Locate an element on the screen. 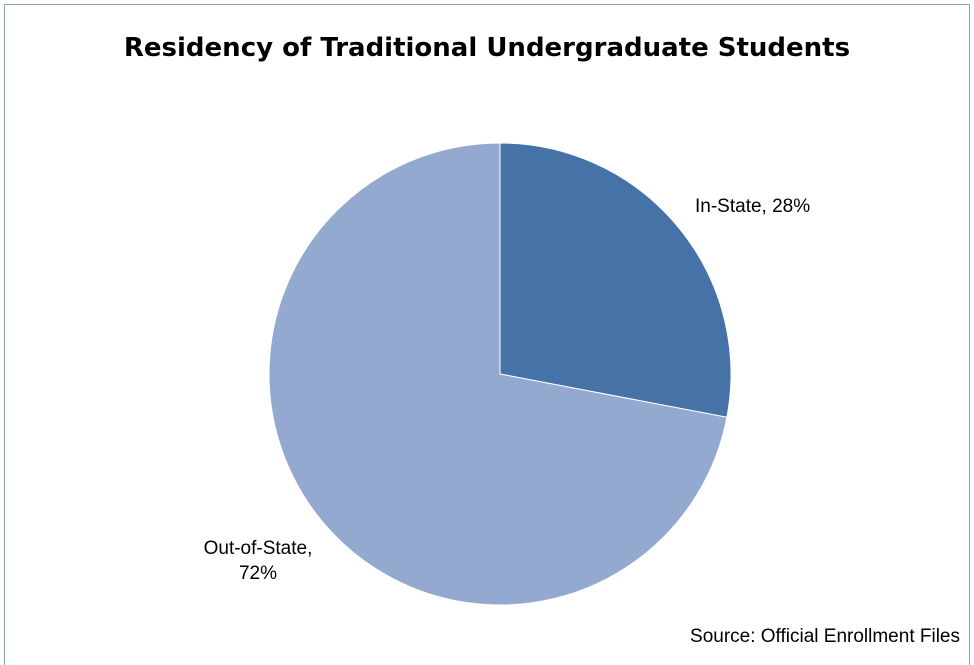 This screenshot has height=665, width=974. slice-label-in-state: In-State, 28% is located at coordinates (753, 206).